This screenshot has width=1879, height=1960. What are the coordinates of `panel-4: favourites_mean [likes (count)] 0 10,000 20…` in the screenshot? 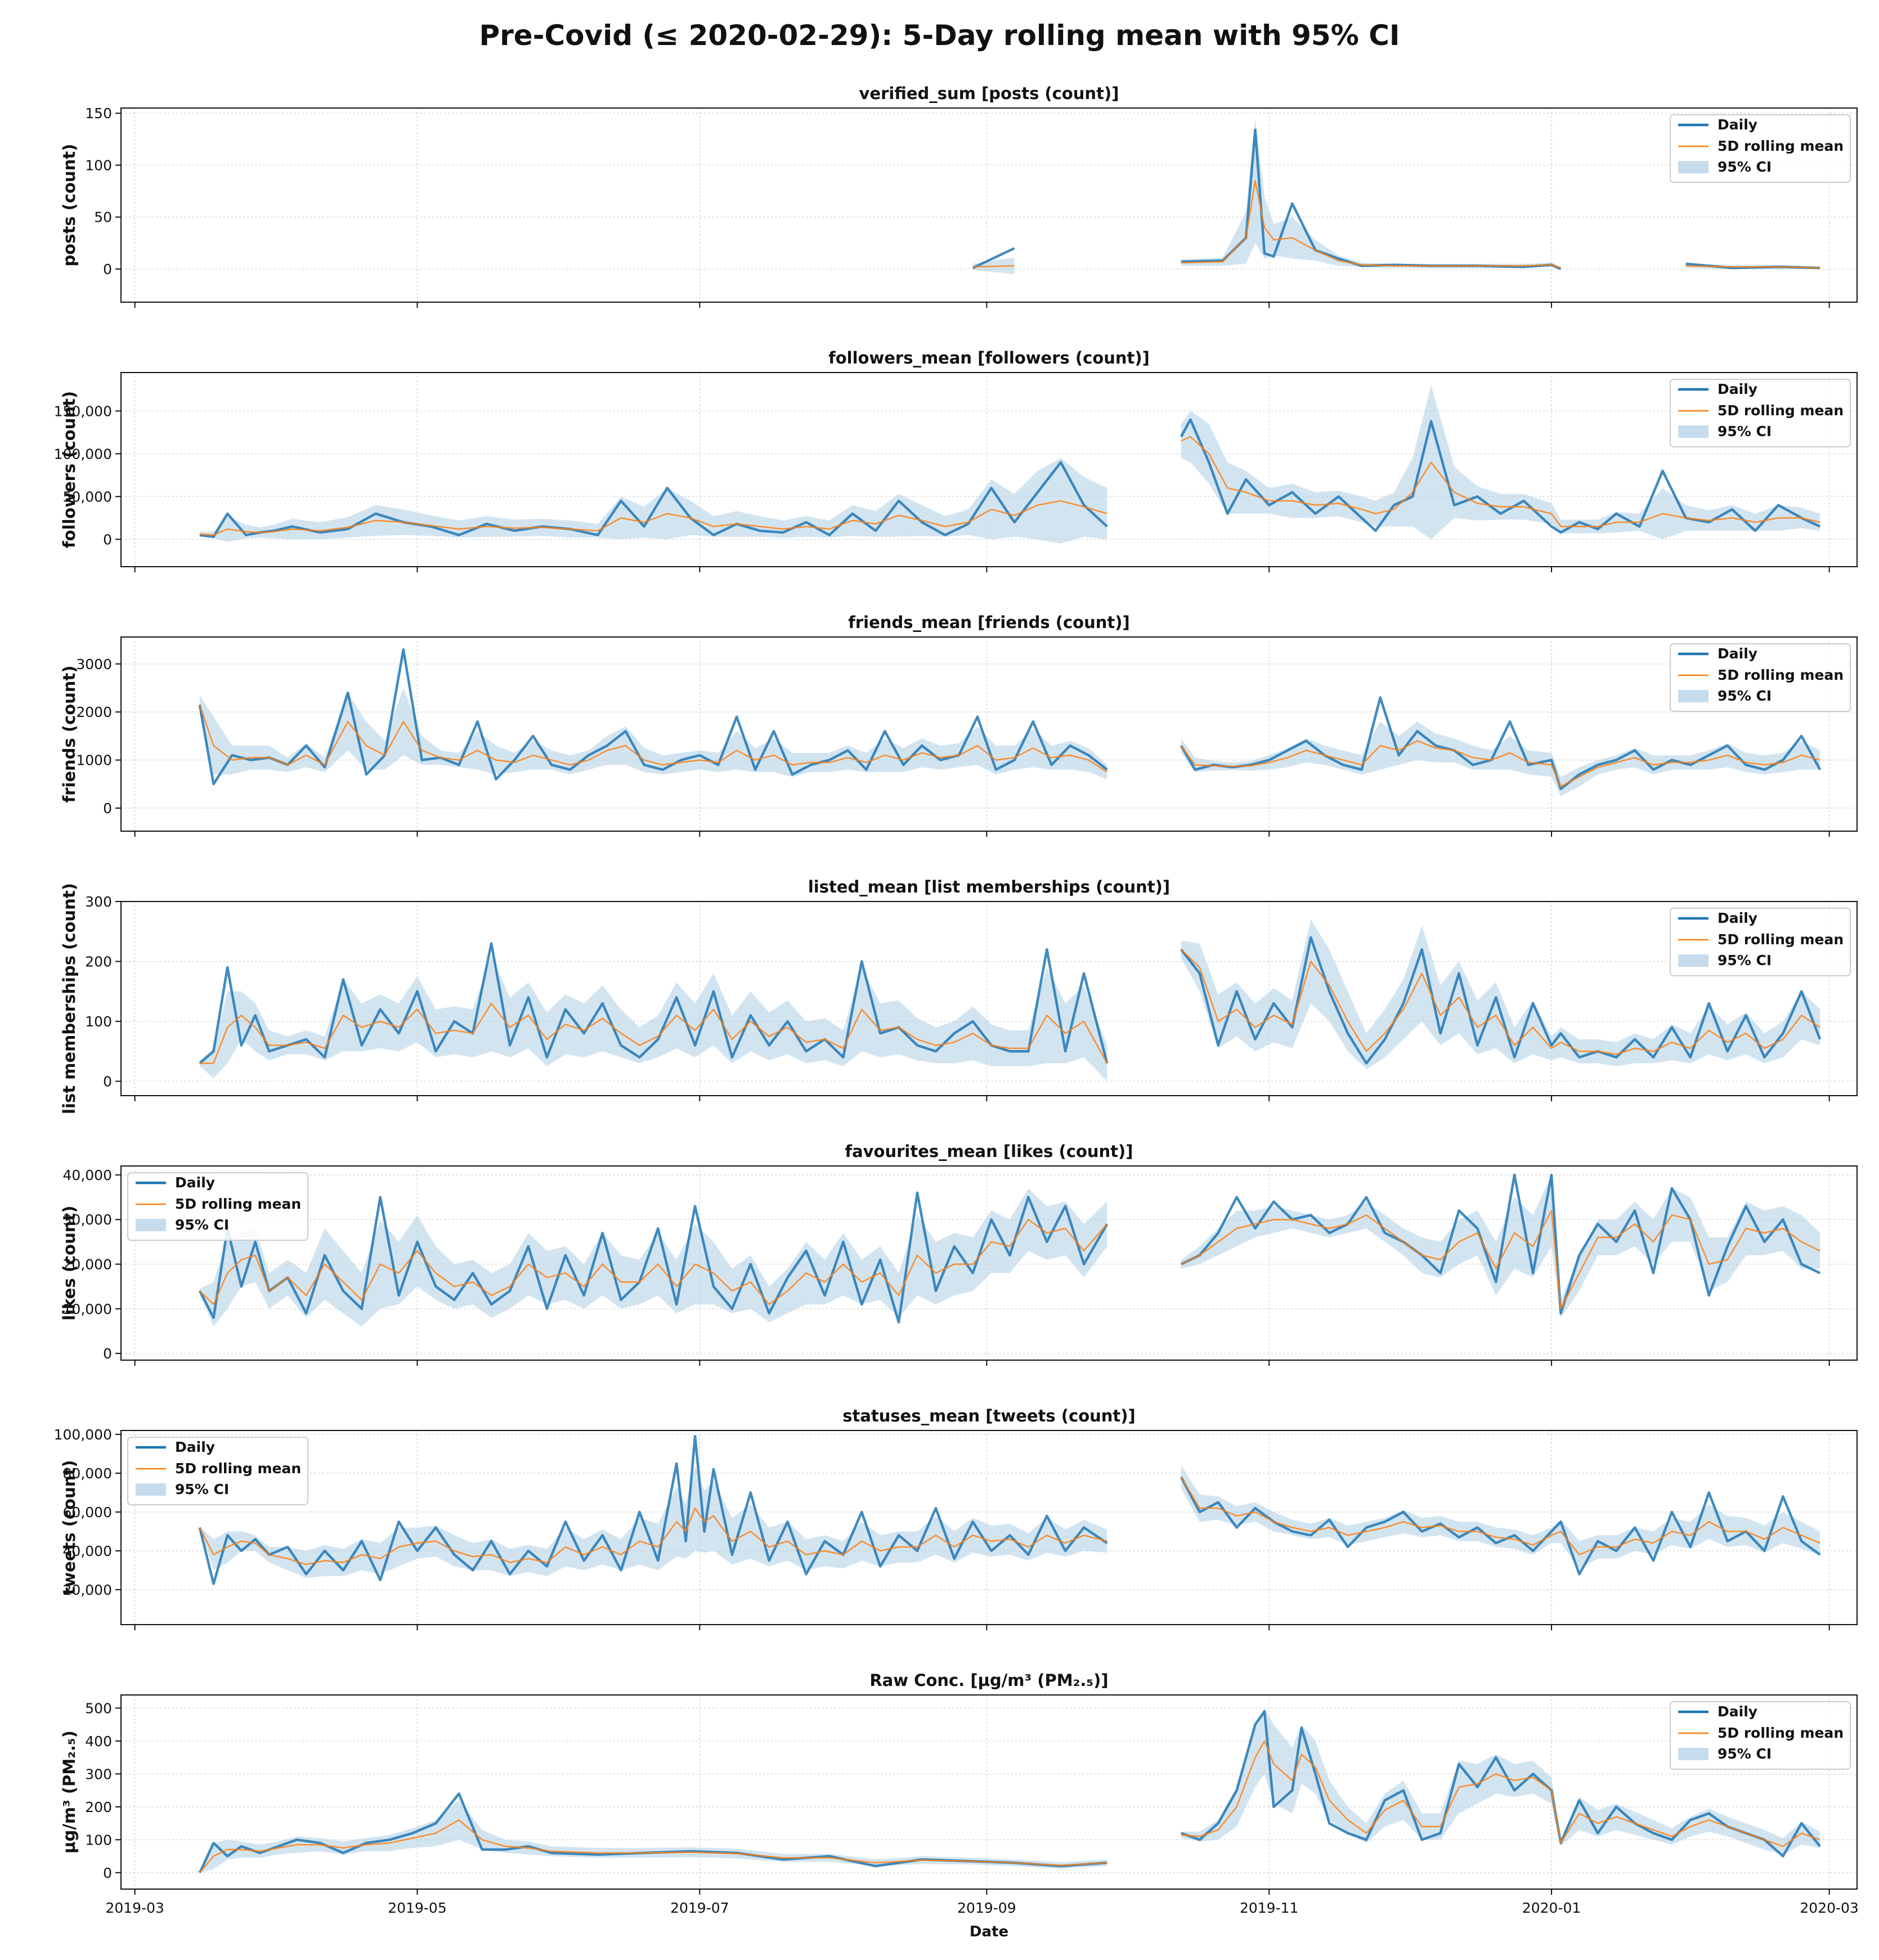 It's located at (959, 1254).